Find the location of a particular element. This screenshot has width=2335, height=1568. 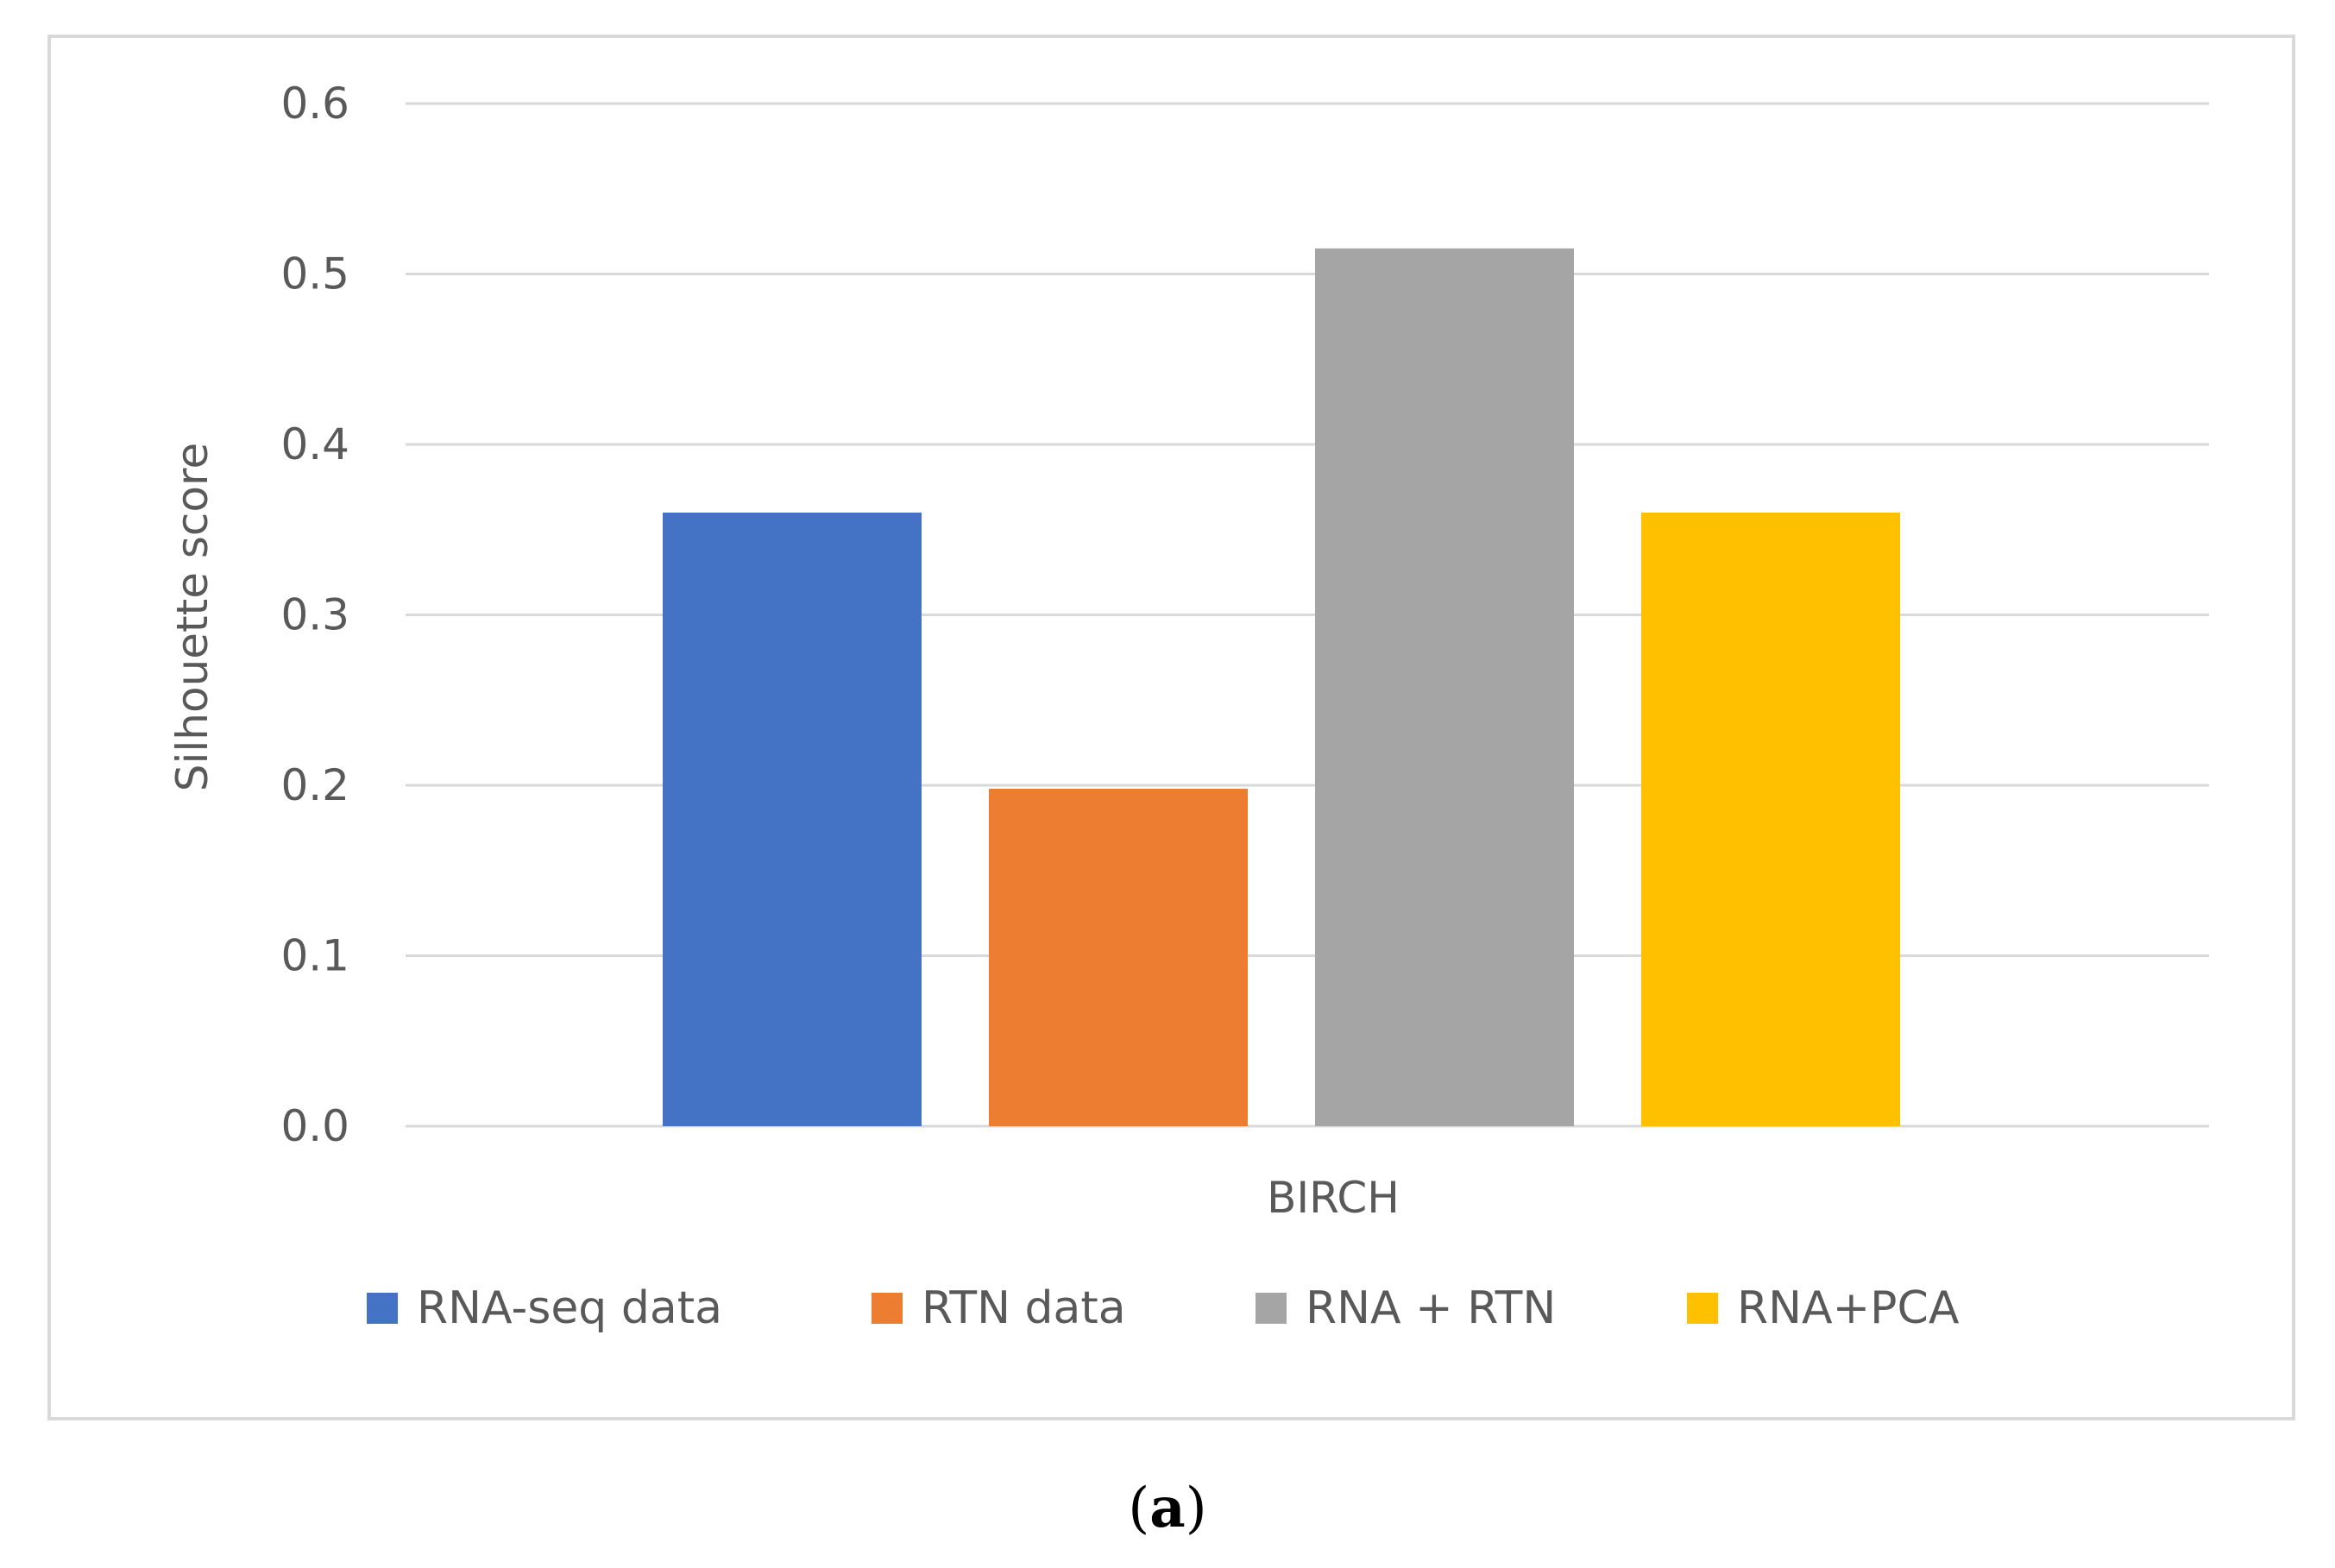

legend-item: RNA+PCA is located at coordinates (1824, 1308).